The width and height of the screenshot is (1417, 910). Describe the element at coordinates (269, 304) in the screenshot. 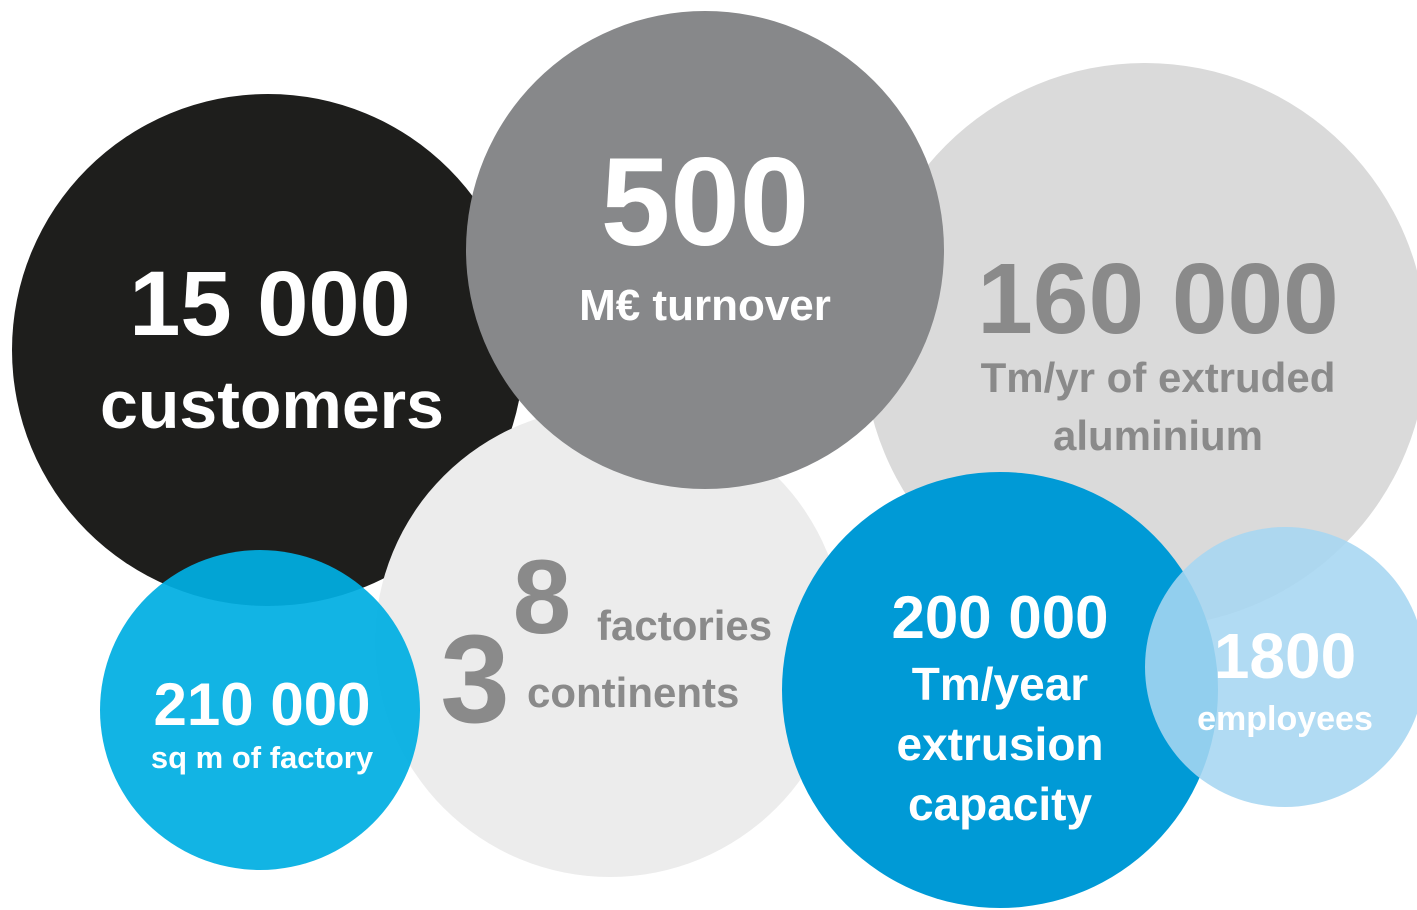

I see `figure: 15 000` at that location.